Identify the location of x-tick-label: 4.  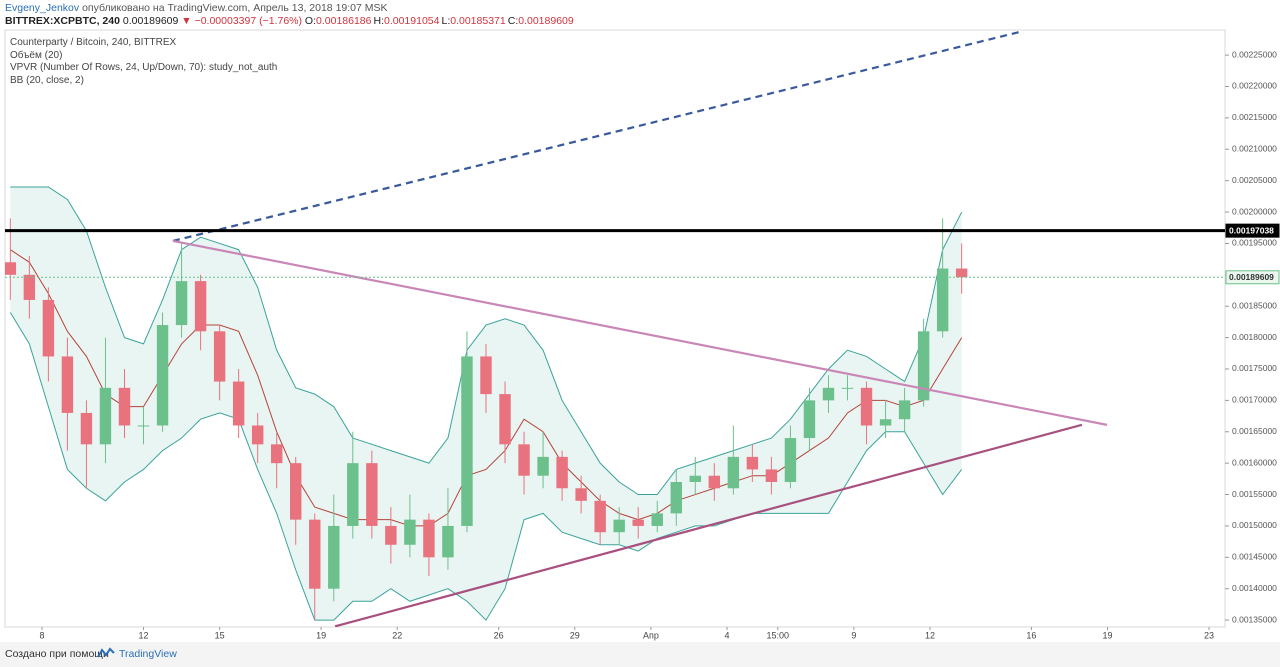
(726, 635).